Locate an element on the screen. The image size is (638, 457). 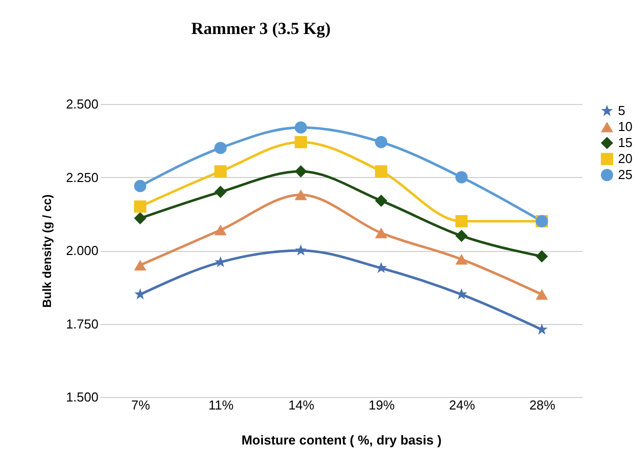
legend-label: 15 is located at coordinates (625, 142).